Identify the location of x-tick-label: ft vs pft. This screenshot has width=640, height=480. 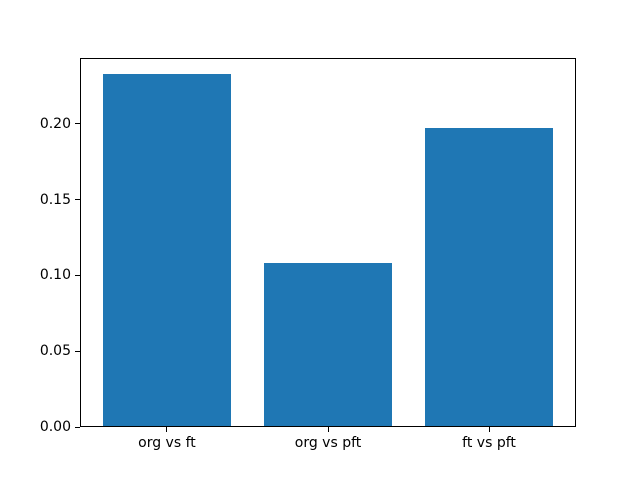
(489, 443).